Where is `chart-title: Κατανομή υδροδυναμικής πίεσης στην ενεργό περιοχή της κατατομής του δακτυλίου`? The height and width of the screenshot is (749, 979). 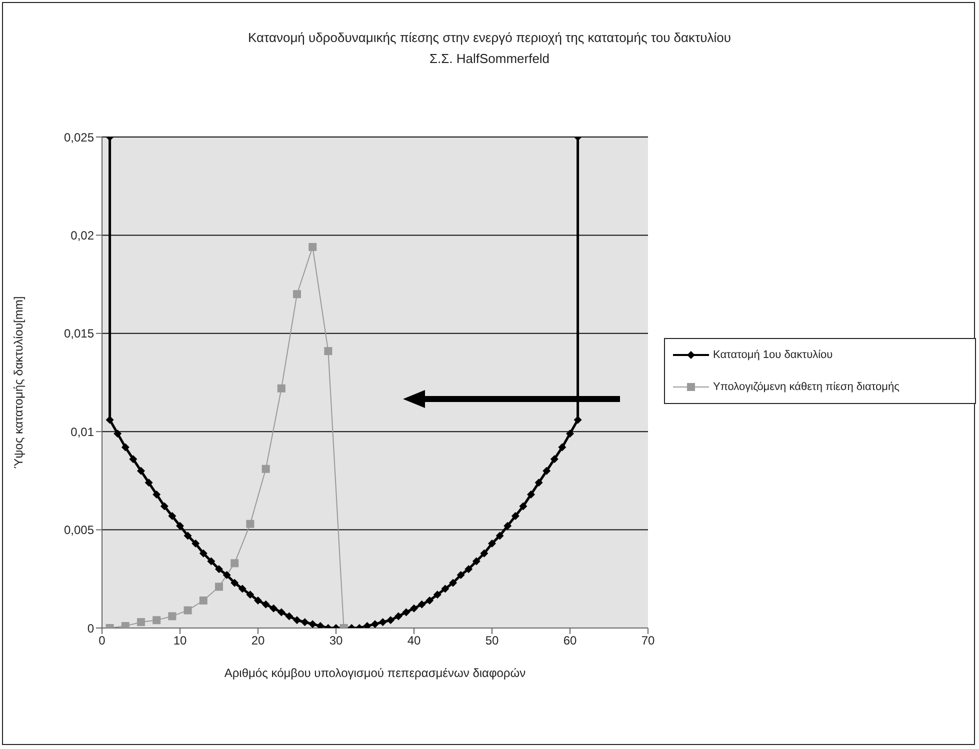 chart-title: Κατανομή υδροδυναμικής πίεσης στην ενεργό περιοχή της κατατομής του δακτυλίου is located at coordinates (489, 37).